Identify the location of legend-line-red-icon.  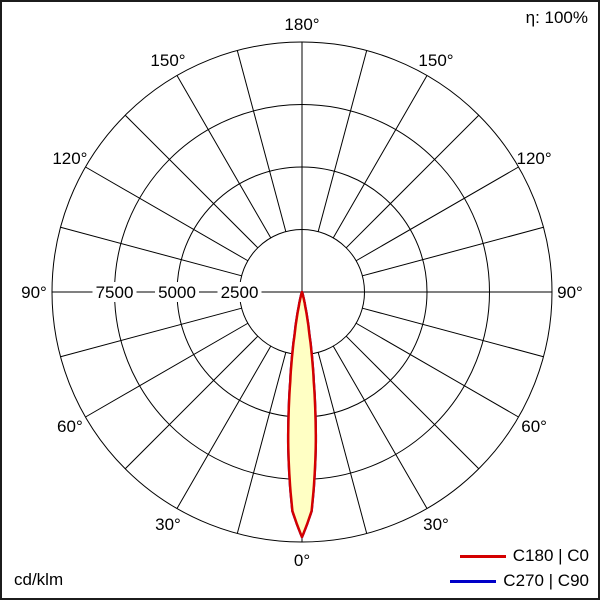
(482, 556).